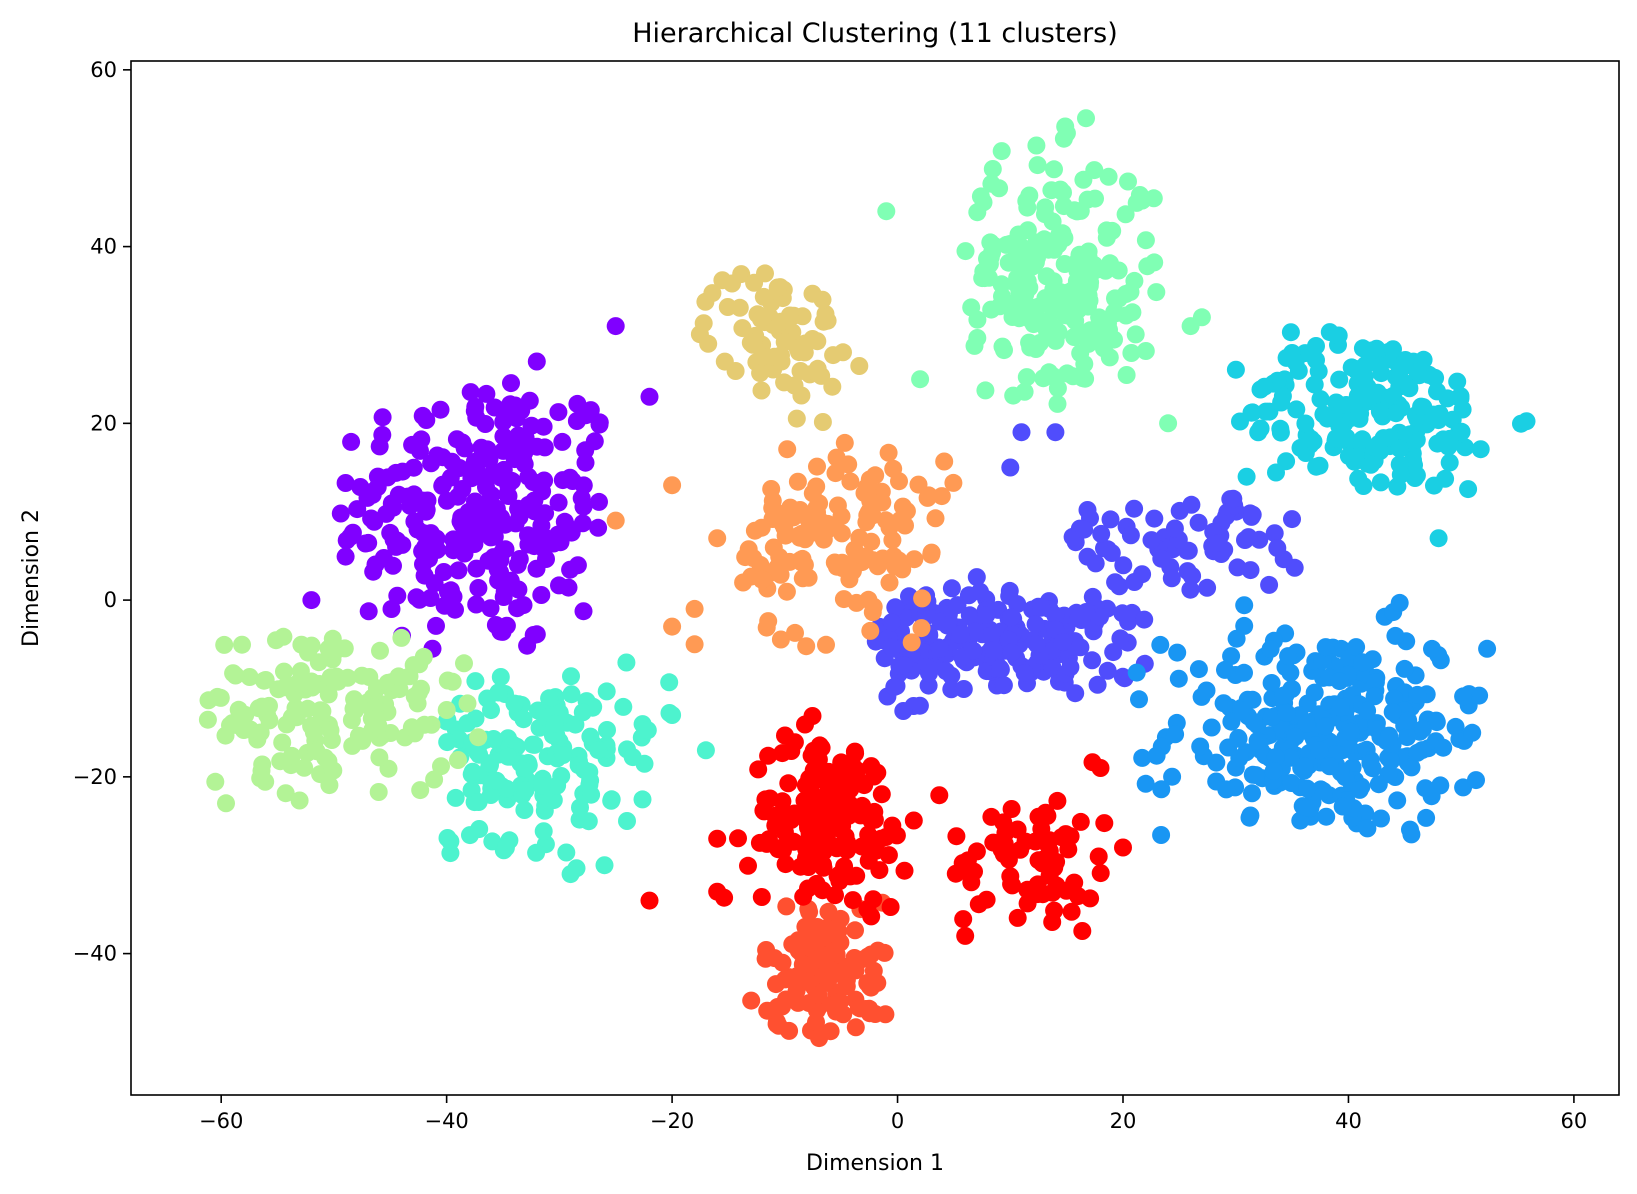 The height and width of the screenshot is (1194, 1637). What do you see at coordinates (446, 1121) in the screenshot?
I see `x-tick-label: −40` at bounding box center [446, 1121].